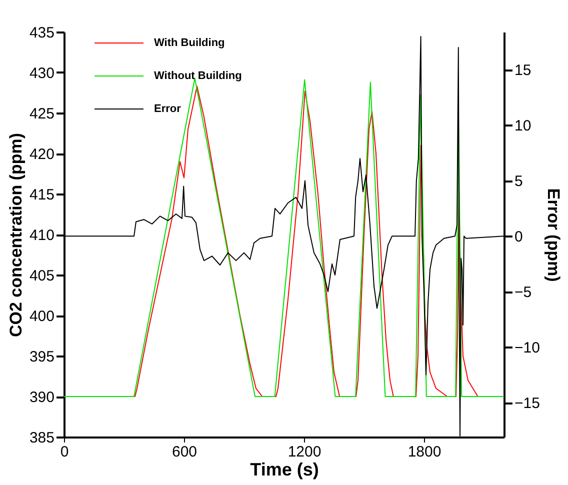 This screenshot has height=485, width=568. I want to click on y2-tick-label: 5, so click(518, 181).